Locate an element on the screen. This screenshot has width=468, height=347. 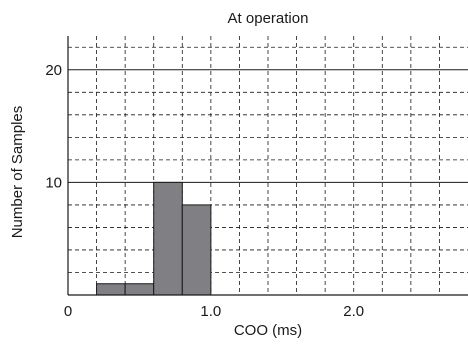
y-tick-label: 10 is located at coordinates (53, 182).